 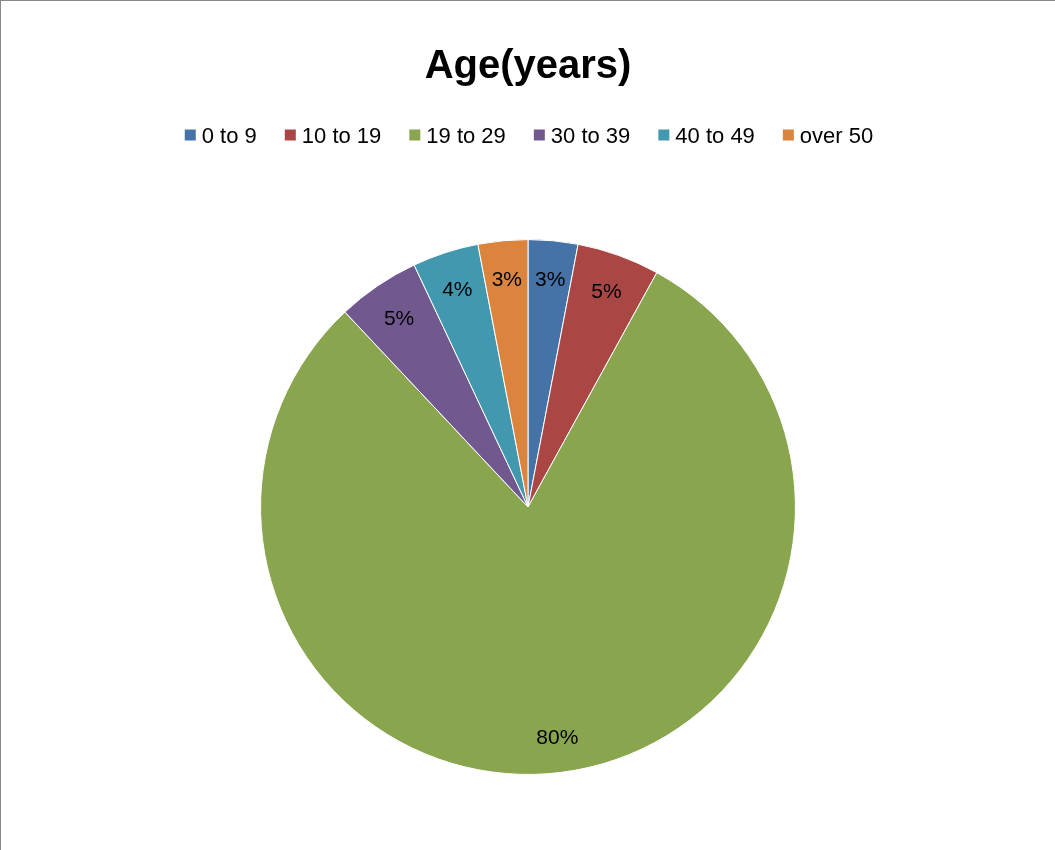 I want to click on chart-title: Age(years), so click(x=528, y=64).